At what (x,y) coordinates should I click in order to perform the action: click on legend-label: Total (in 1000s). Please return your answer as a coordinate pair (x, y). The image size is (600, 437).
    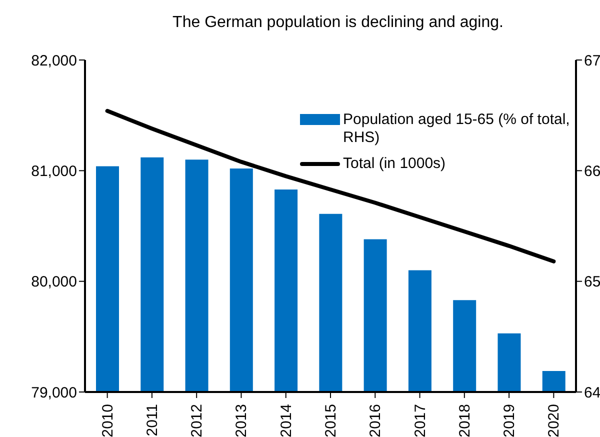
    Looking at the image, I should click on (395, 164).